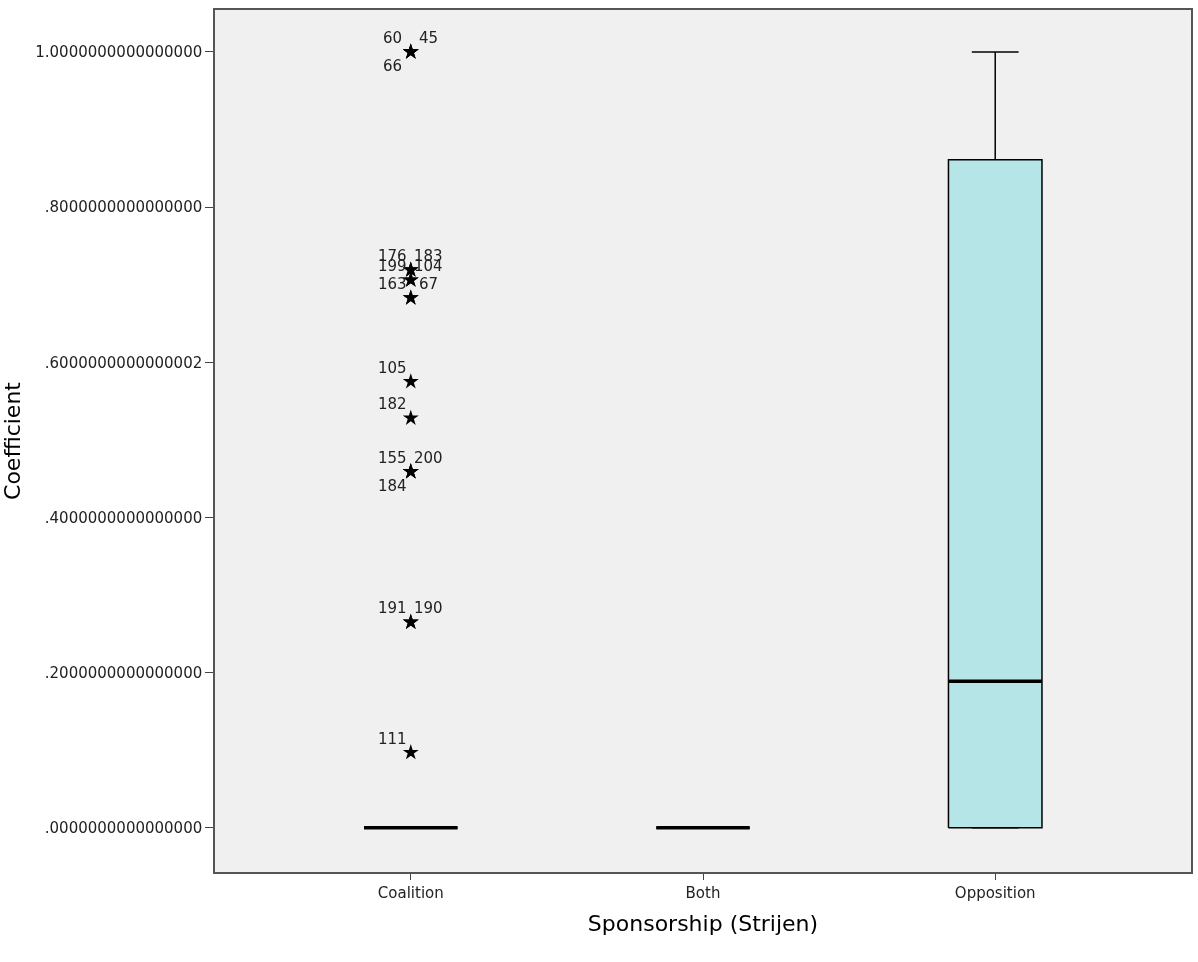 The width and height of the screenshot is (1198, 962). Describe the element at coordinates (392, 739) in the screenshot. I see `annotation: 111` at that location.